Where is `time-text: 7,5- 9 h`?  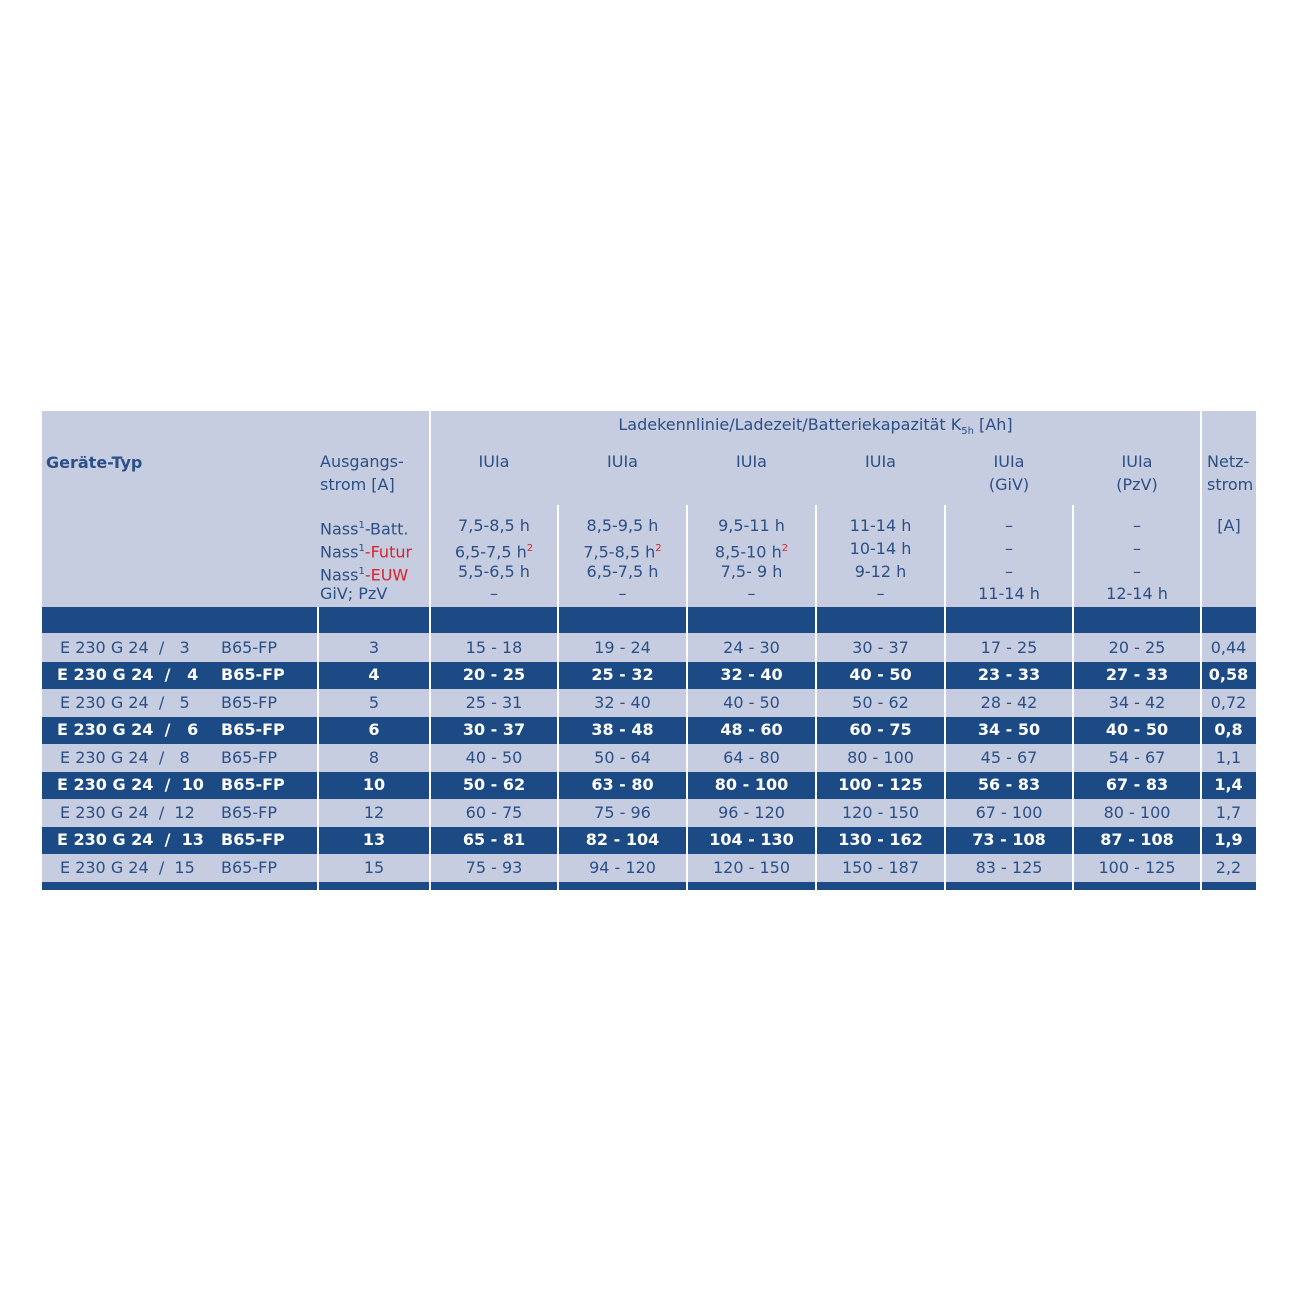
time-text: 7,5- 9 h is located at coordinates (751, 571).